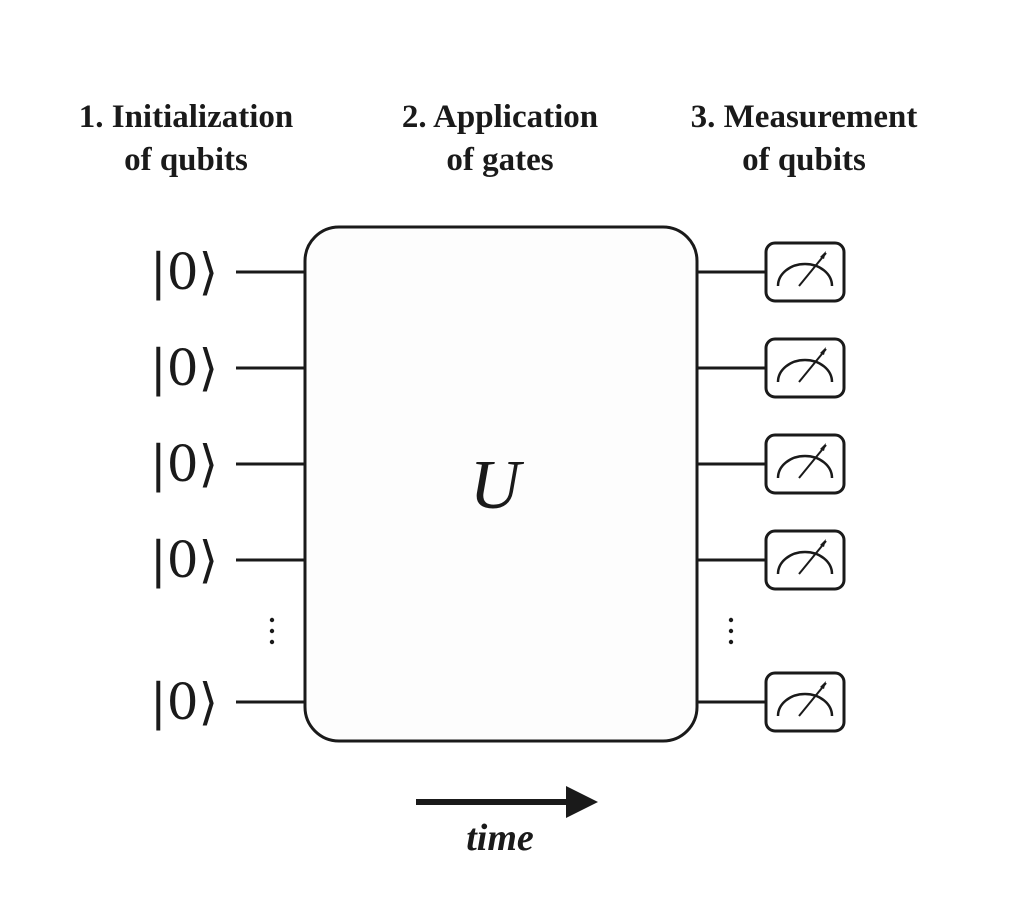 The height and width of the screenshot is (918, 1024). I want to click on time-arrow, so click(507, 802).